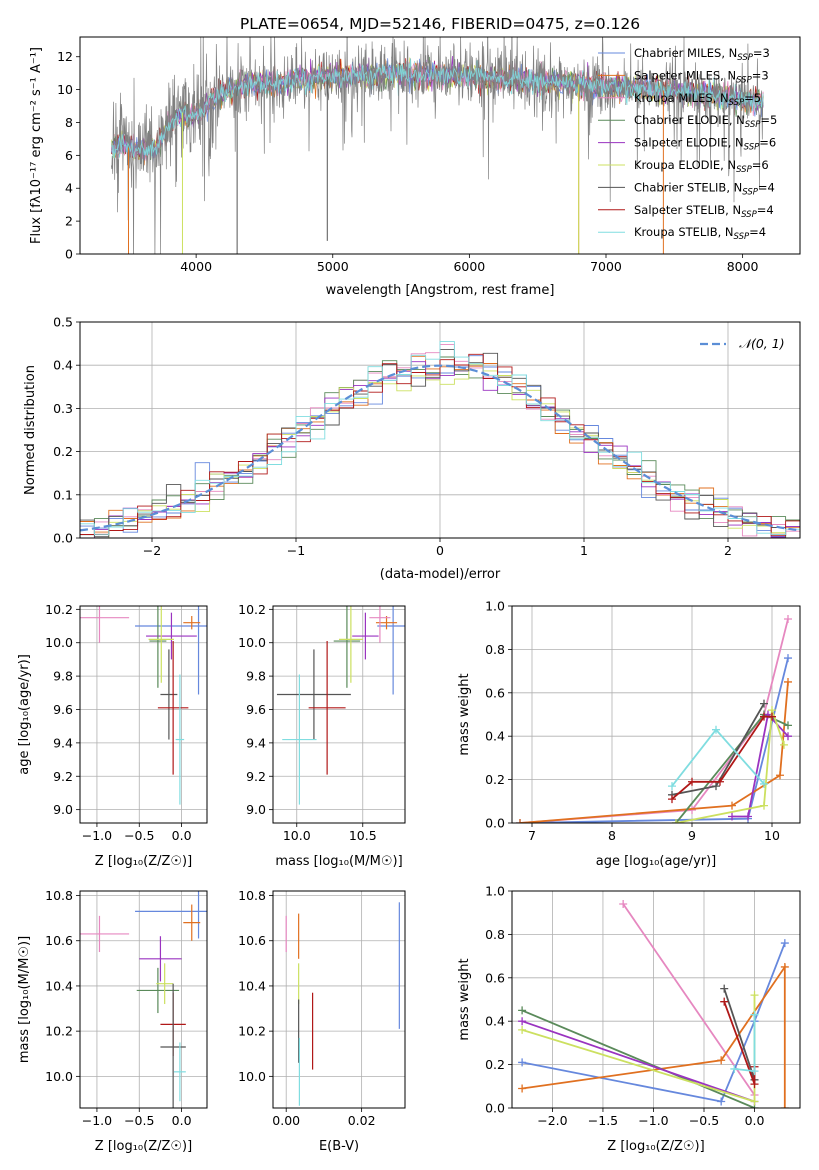 Image resolution: width=819 pixels, height=1170 pixels. Describe the element at coordinates (333, 266) in the screenshot. I see `x-tick-label: 5000` at that location.